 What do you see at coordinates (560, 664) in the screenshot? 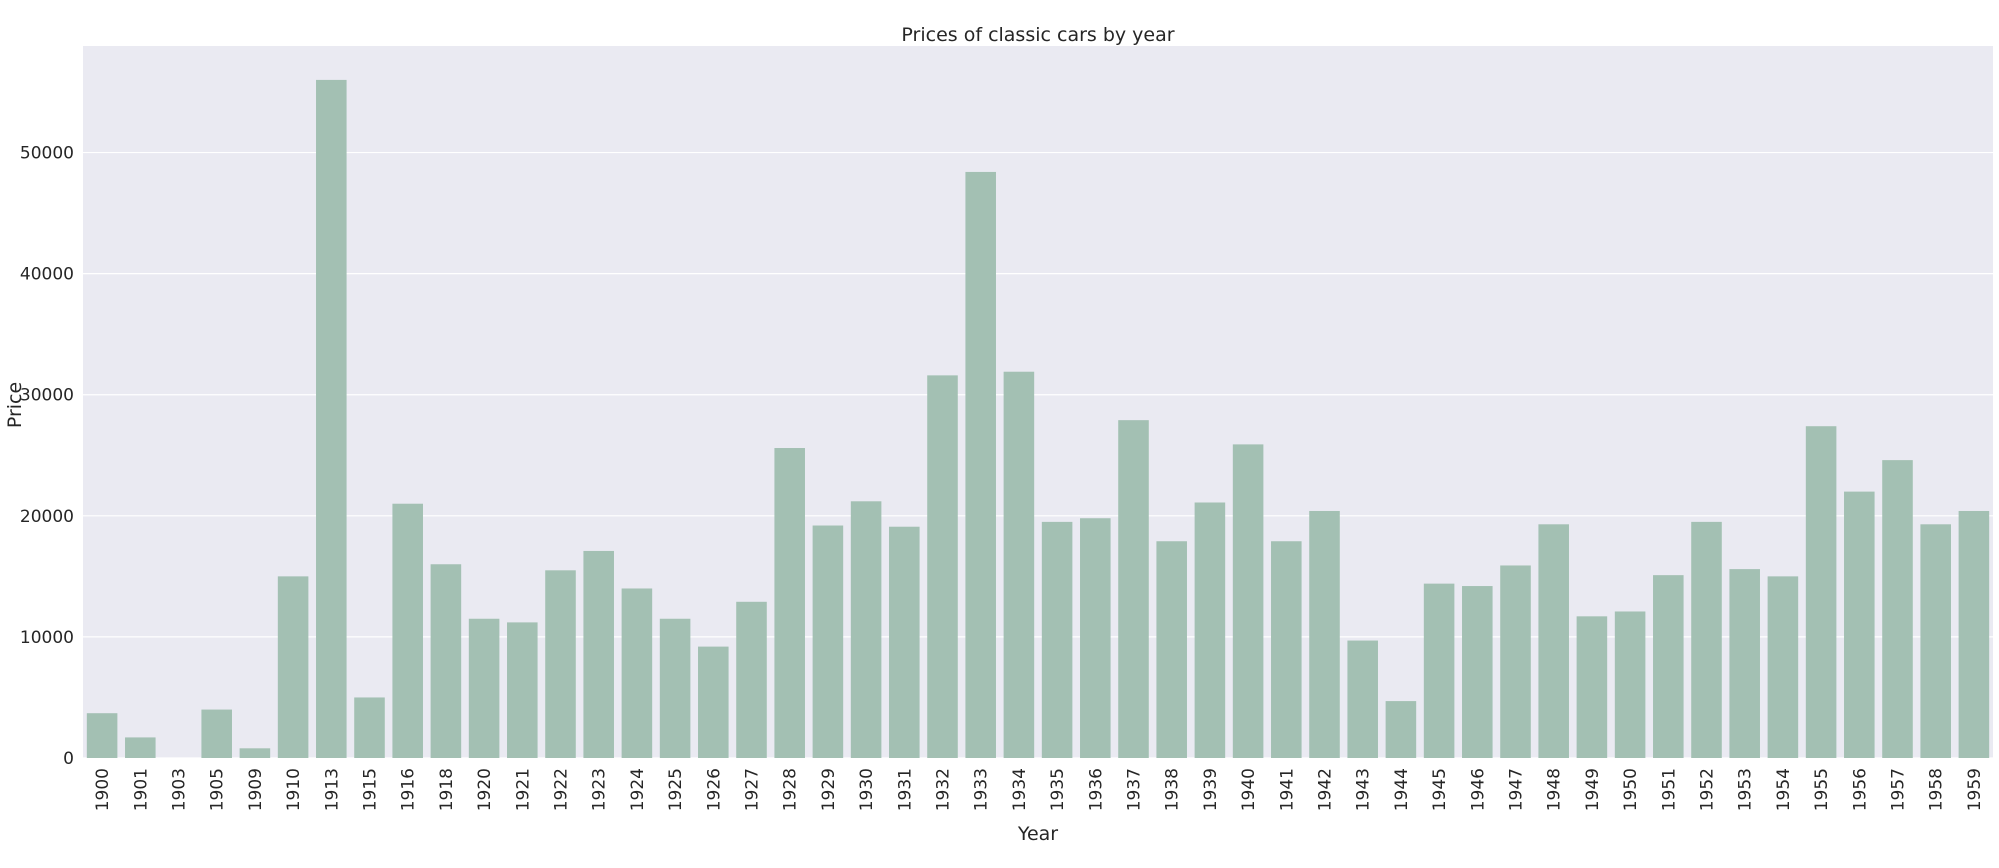
I see `bar-1922` at bounding box center [560, 664].